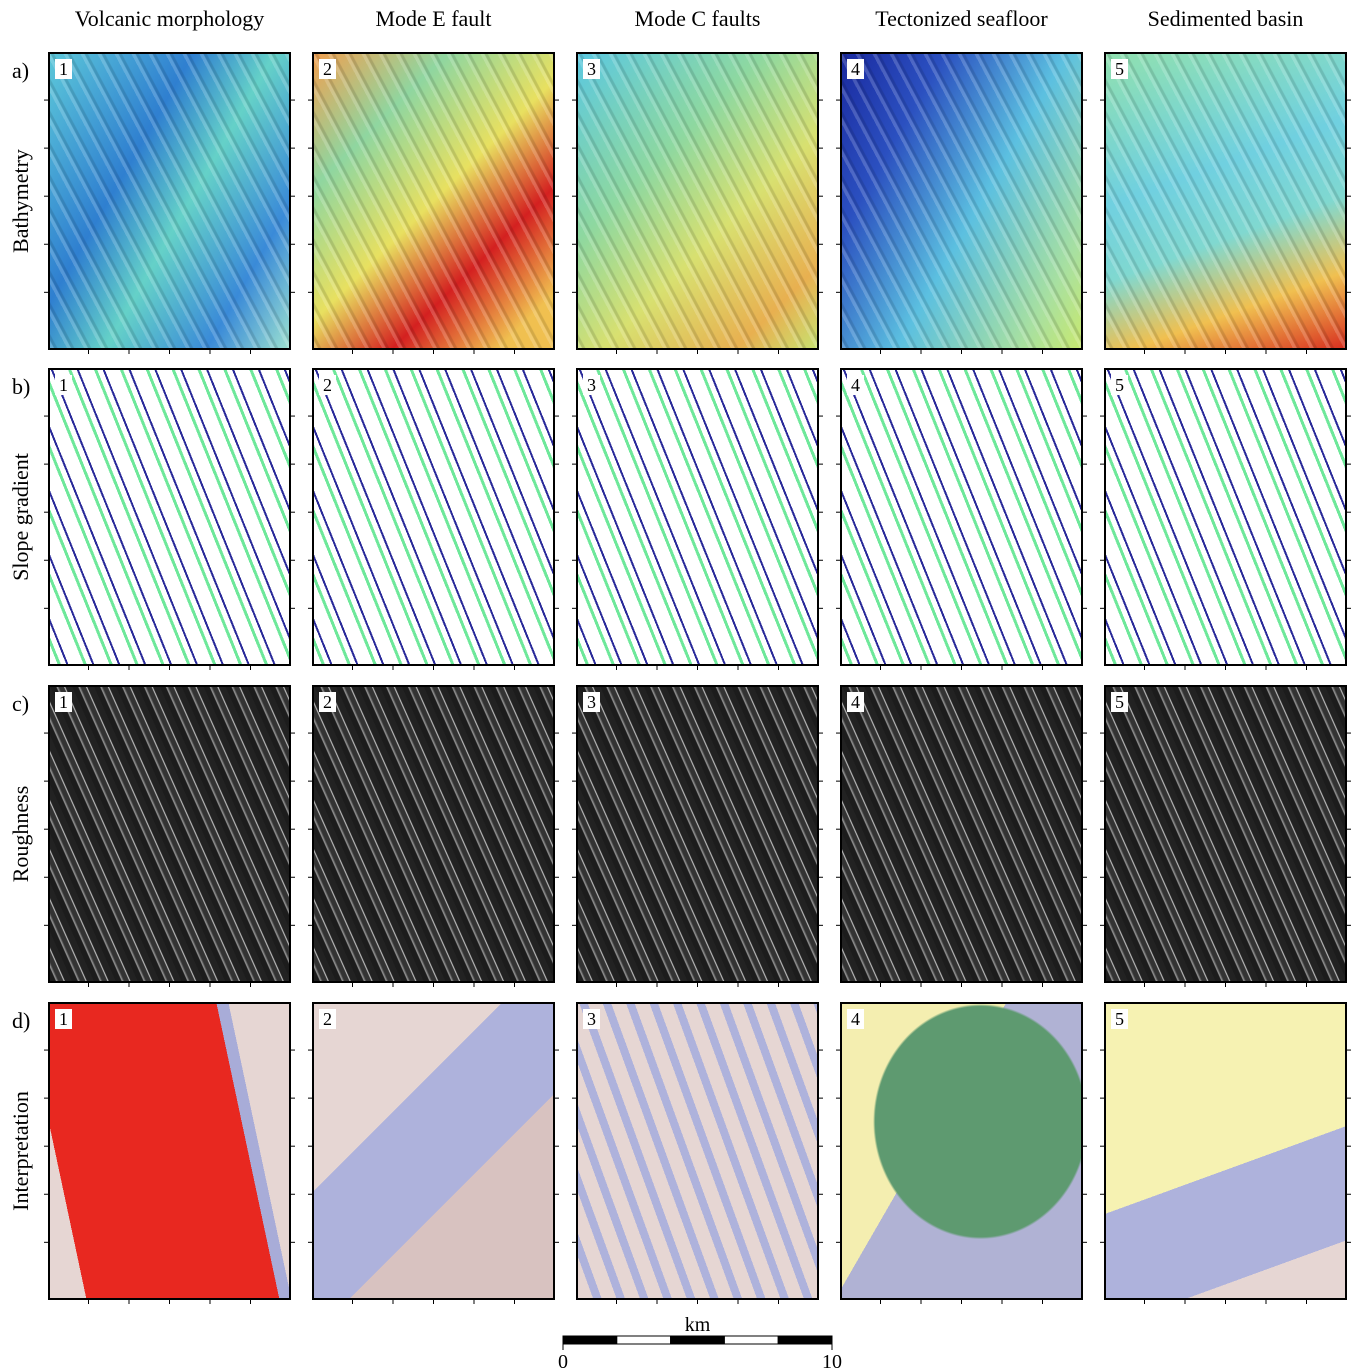 The height and width of the screenshot is (1371, 1351). Describe the element at coordinates (433, 18) in the screenshot. I see `column-title: Mode E fault` at that location.